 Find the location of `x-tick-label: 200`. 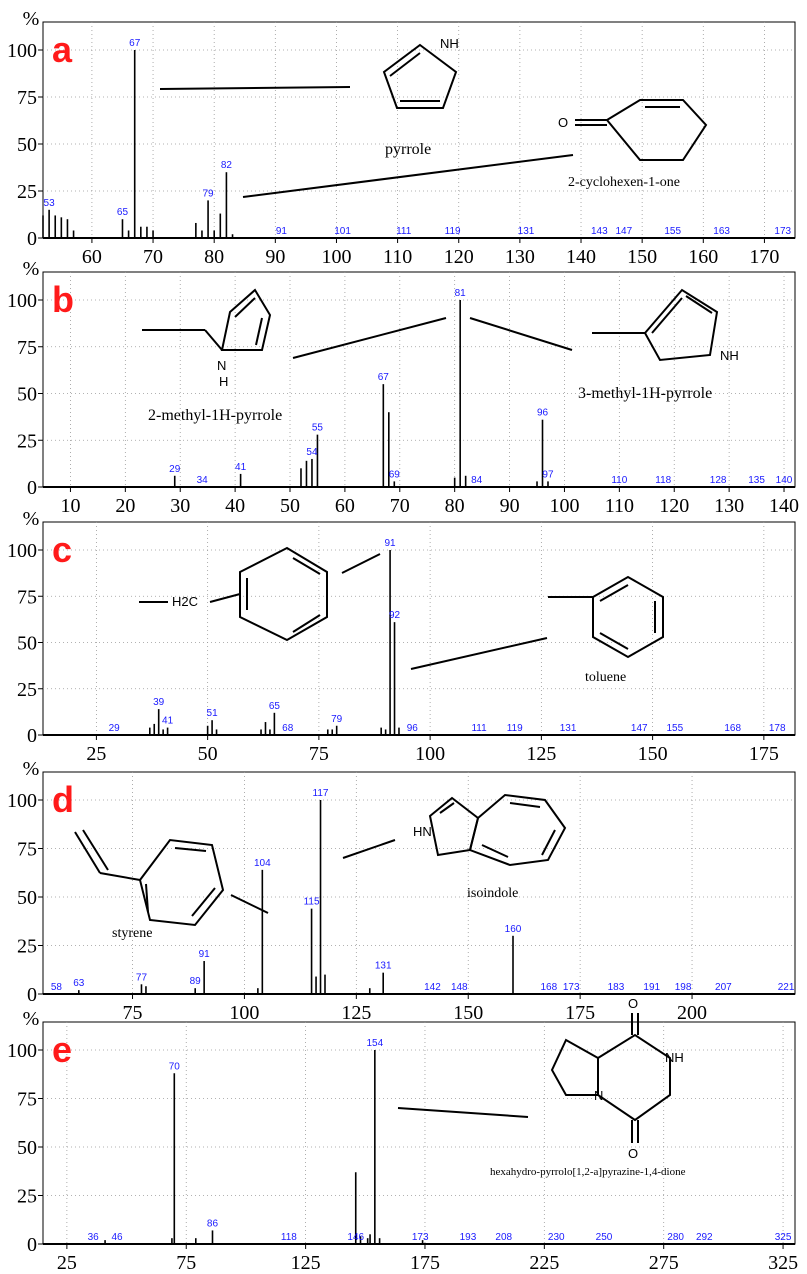

x-tick-label: 200 is located at coordinates (692, 1013).